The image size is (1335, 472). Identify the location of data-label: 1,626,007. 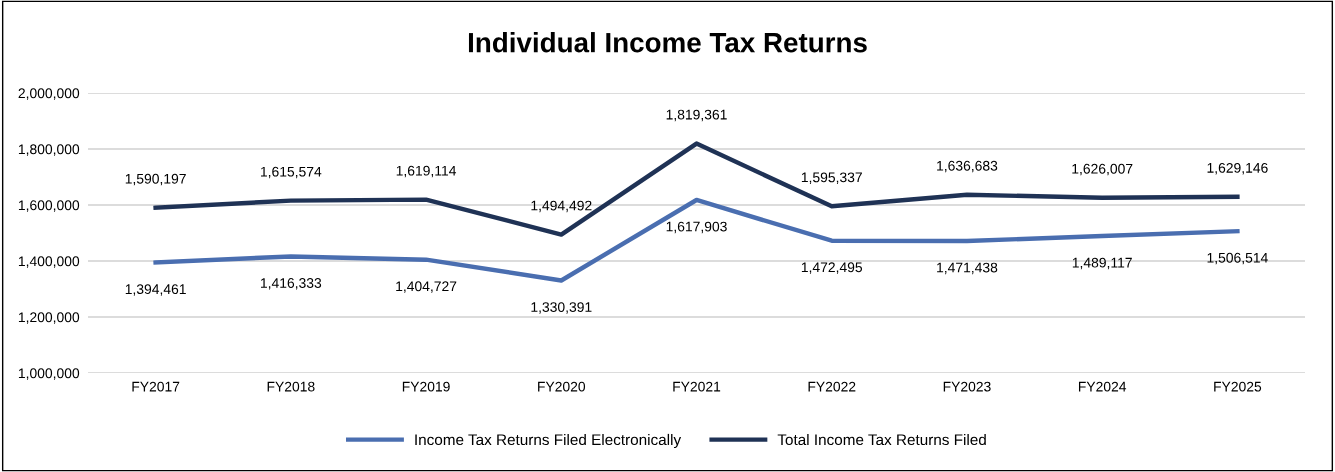
(1102, 169).